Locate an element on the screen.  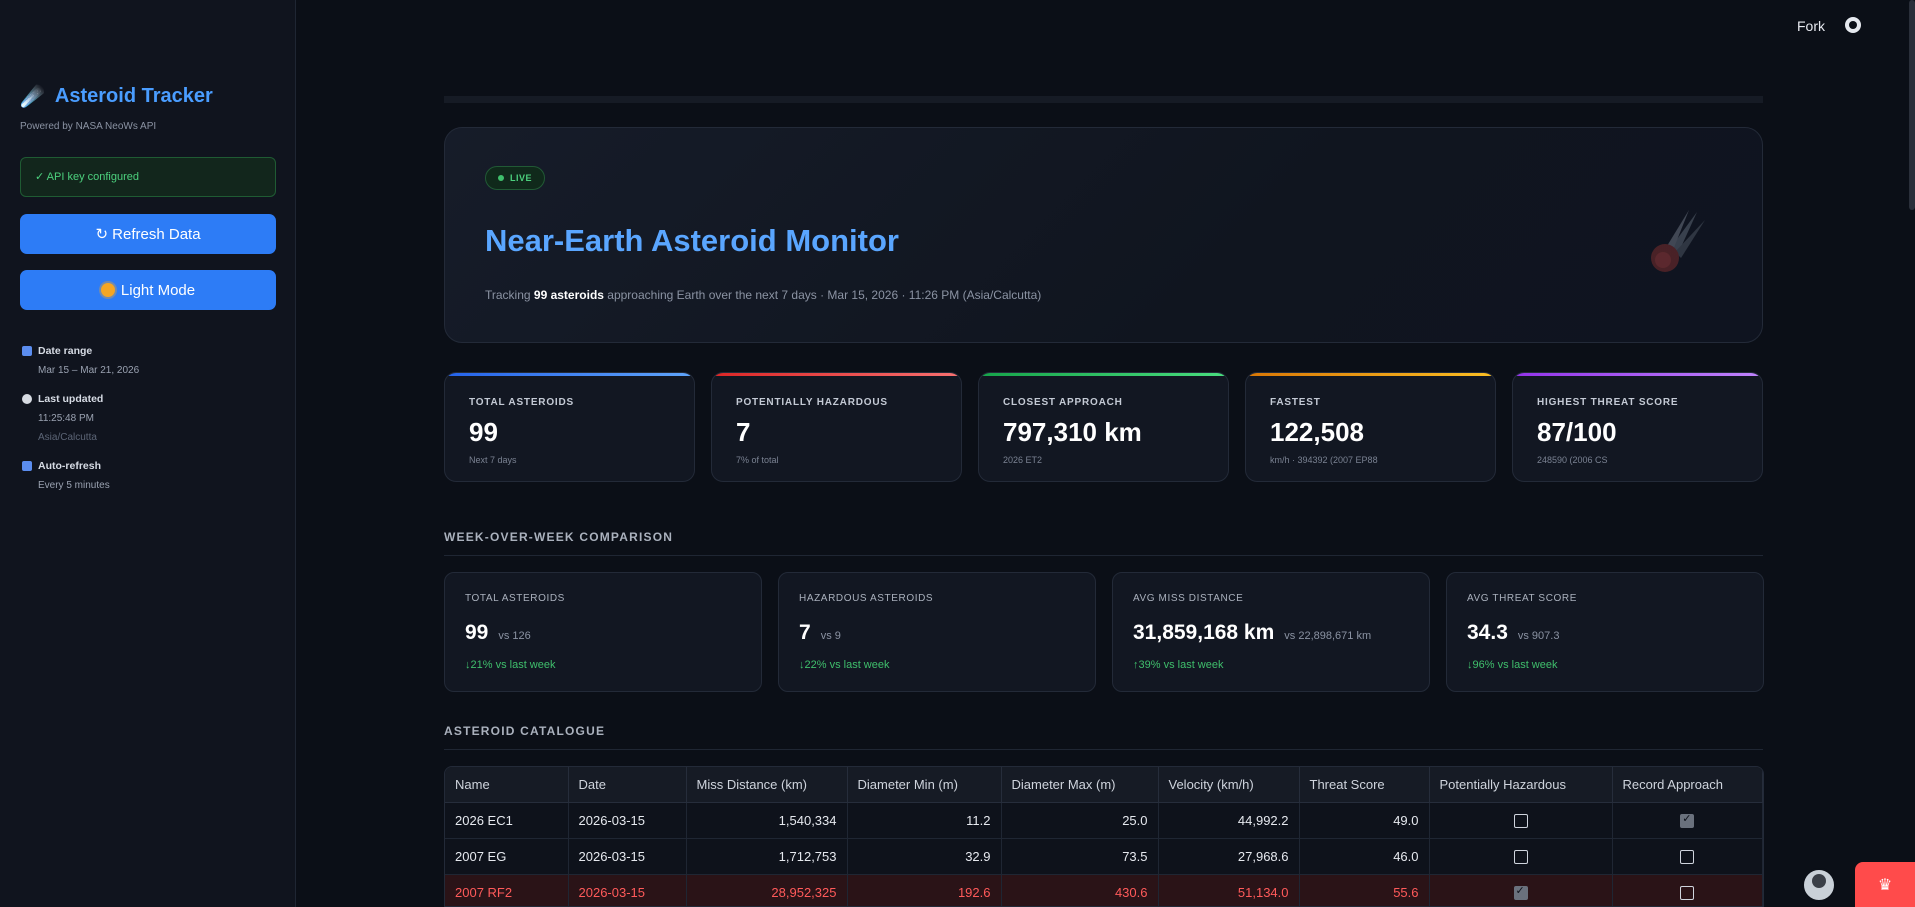
column-header: Diameter Max (m) is located at coordinates (1080, 785).